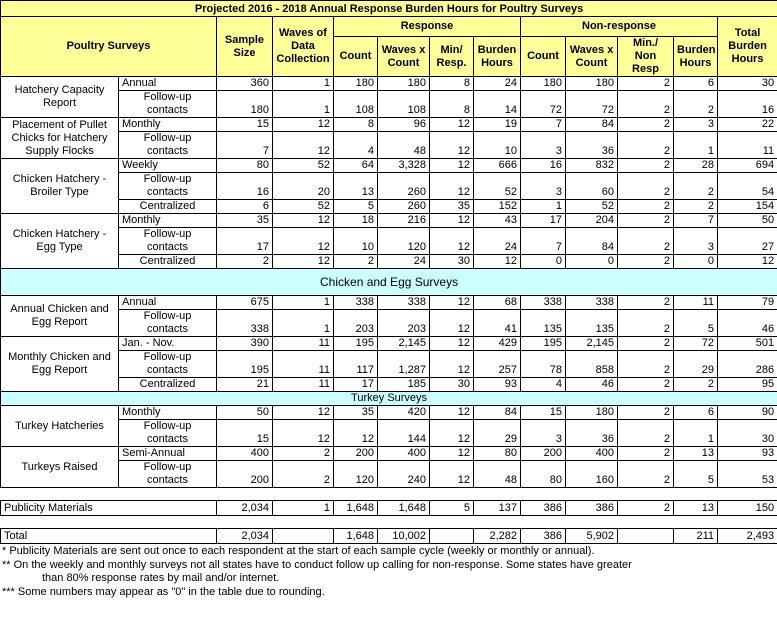  What do you see at coordinates (746, 412) in the screenshot?
I see `cell: 90` at bounding box center [746, 412].